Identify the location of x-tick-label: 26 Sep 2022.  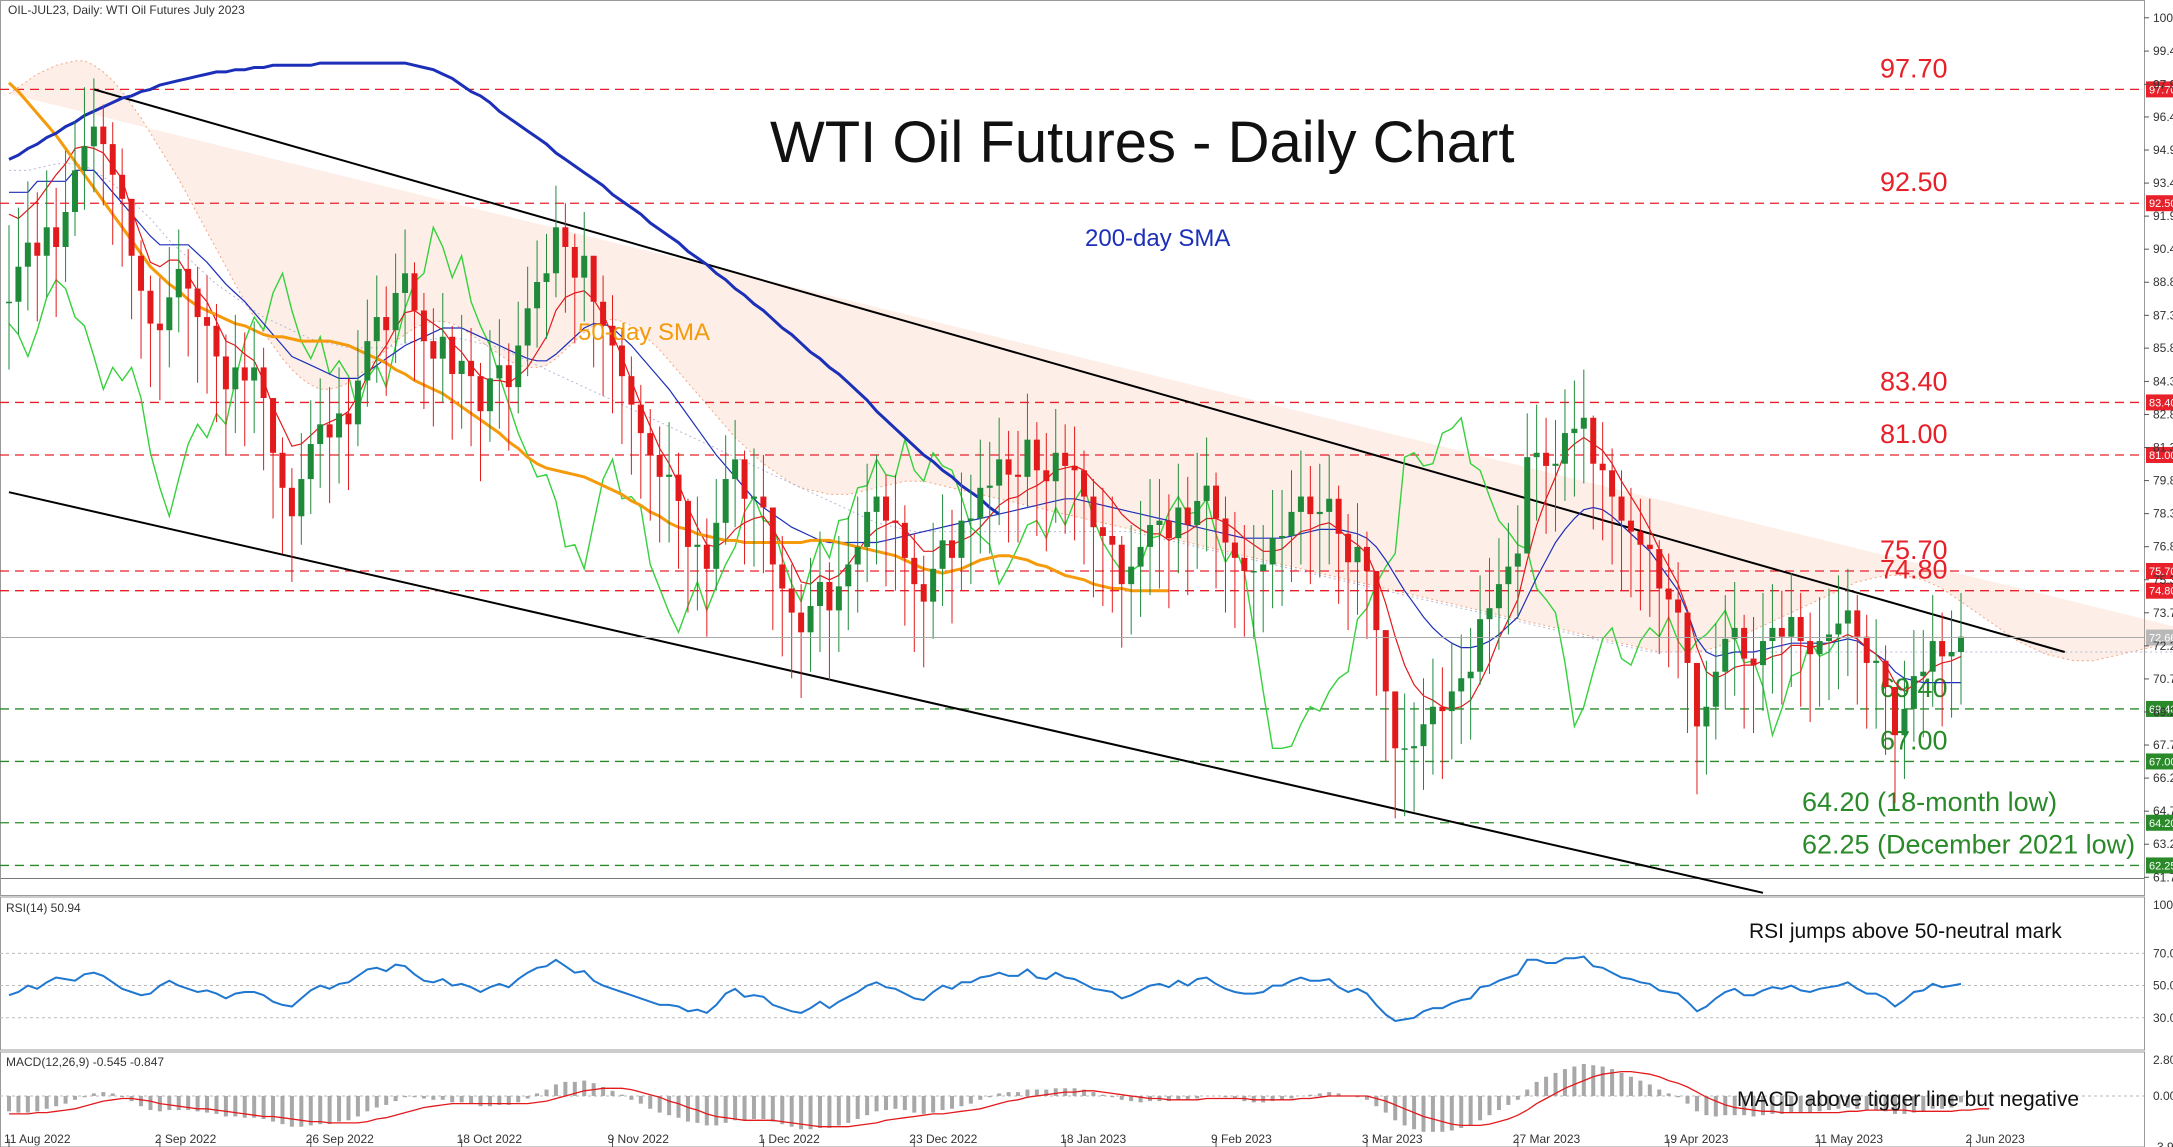
(340, 1139).